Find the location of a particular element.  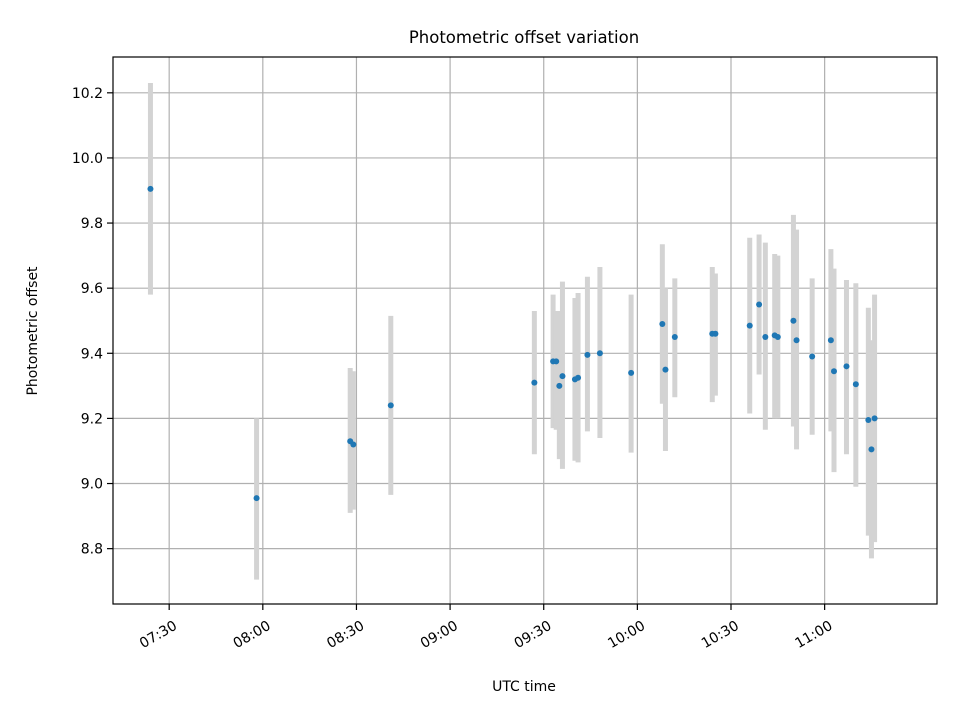

x-tick-label: 11:00 is located at coordinates (813, 635).